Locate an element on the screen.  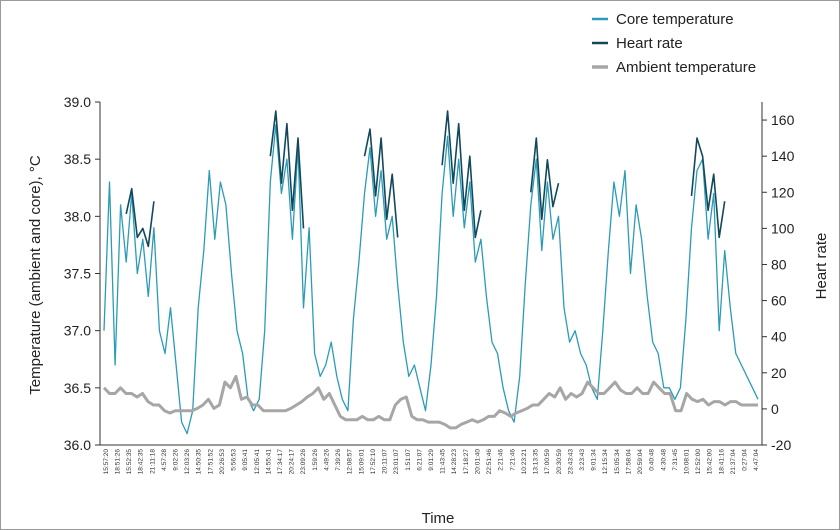
x-tick-label: 20:30:59 is located at coordinates (559, 462).